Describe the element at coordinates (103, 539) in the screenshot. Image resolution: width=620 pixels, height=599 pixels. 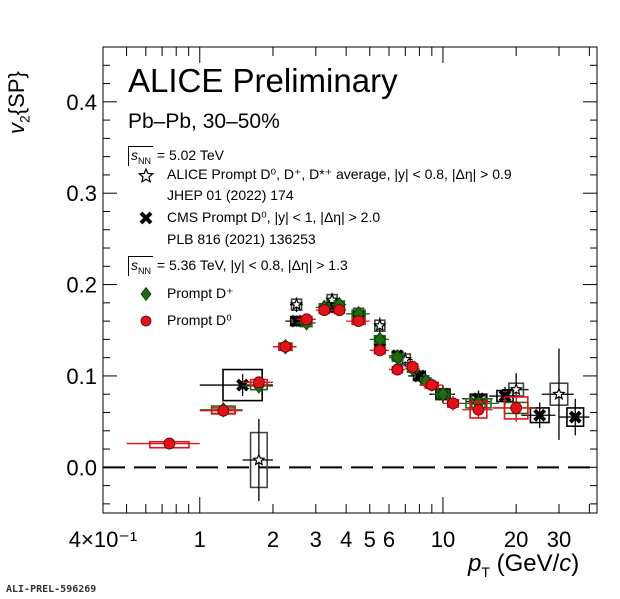
I see `x-tick-label: 4×10⁻¹` at that location.